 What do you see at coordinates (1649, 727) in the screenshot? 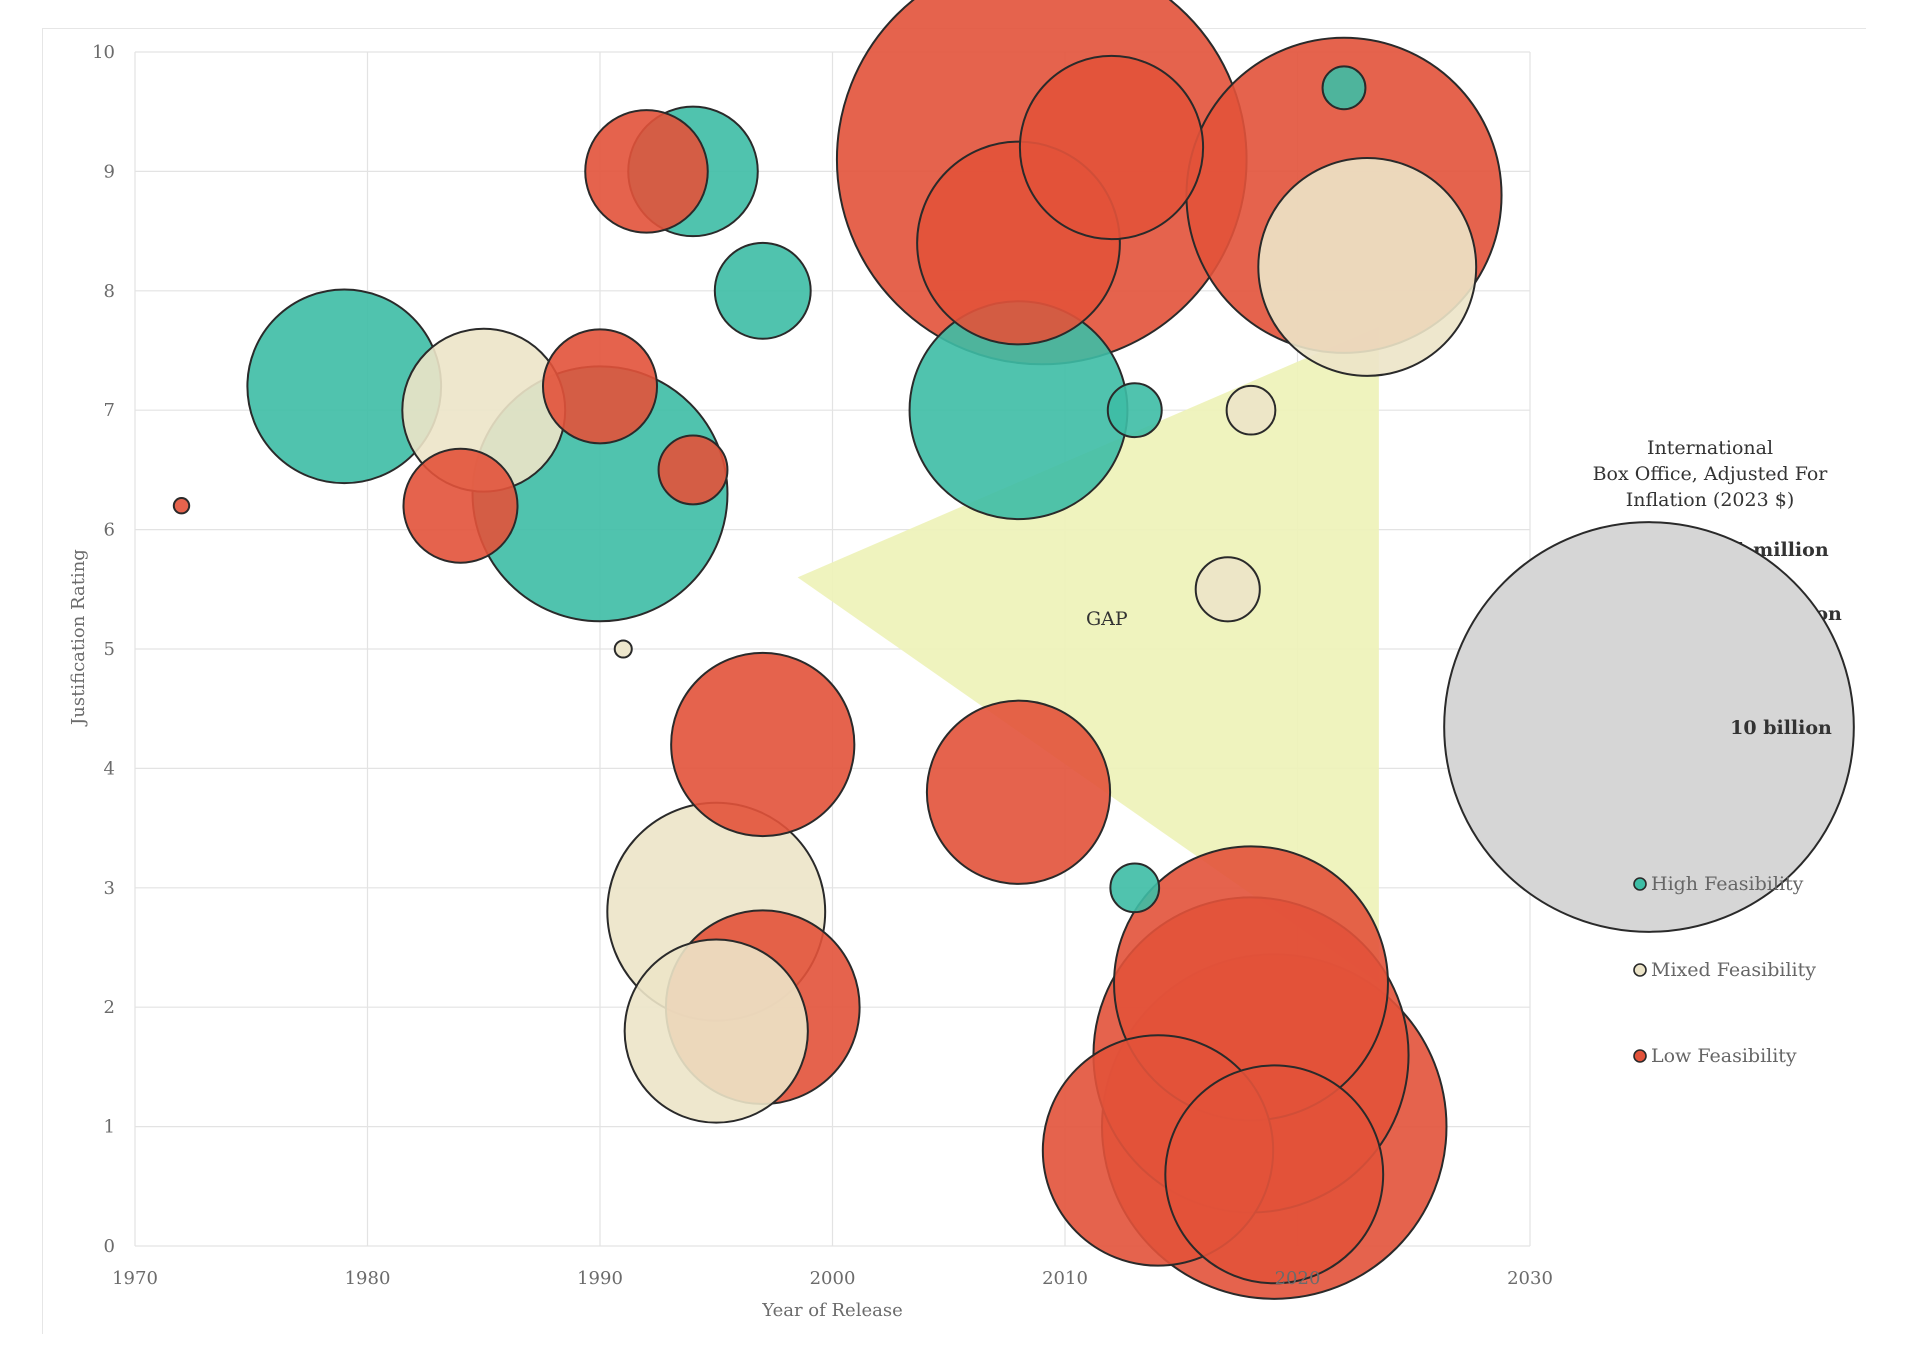
I see `size-legend-circle` at bounding box center [1649, 727].